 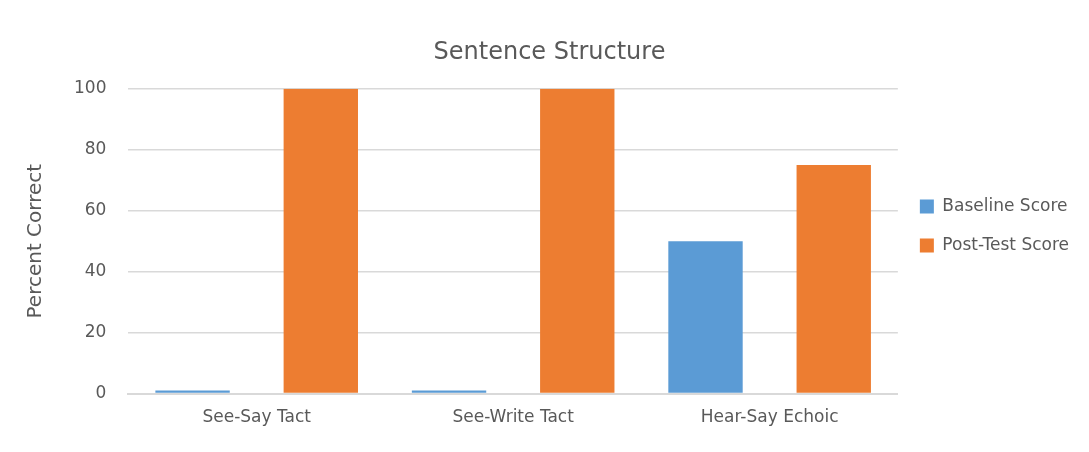 I want to click on legend-label: Post-Test Score, so click(x=1005, y=243).